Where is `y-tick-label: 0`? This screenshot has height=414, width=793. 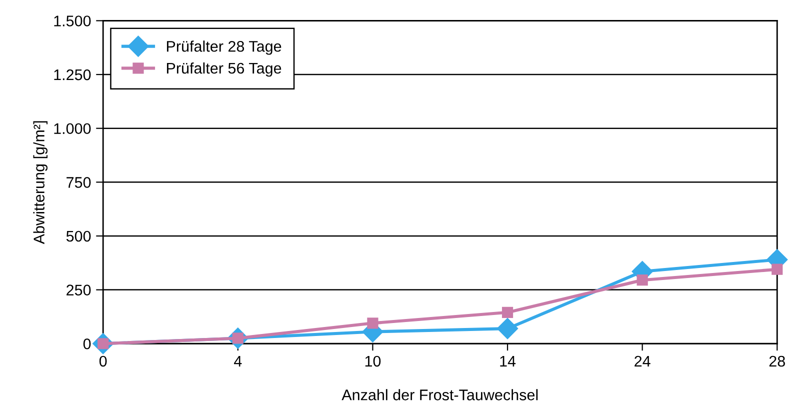
y-tick-label: 0 is located at coordinates (87, 344).